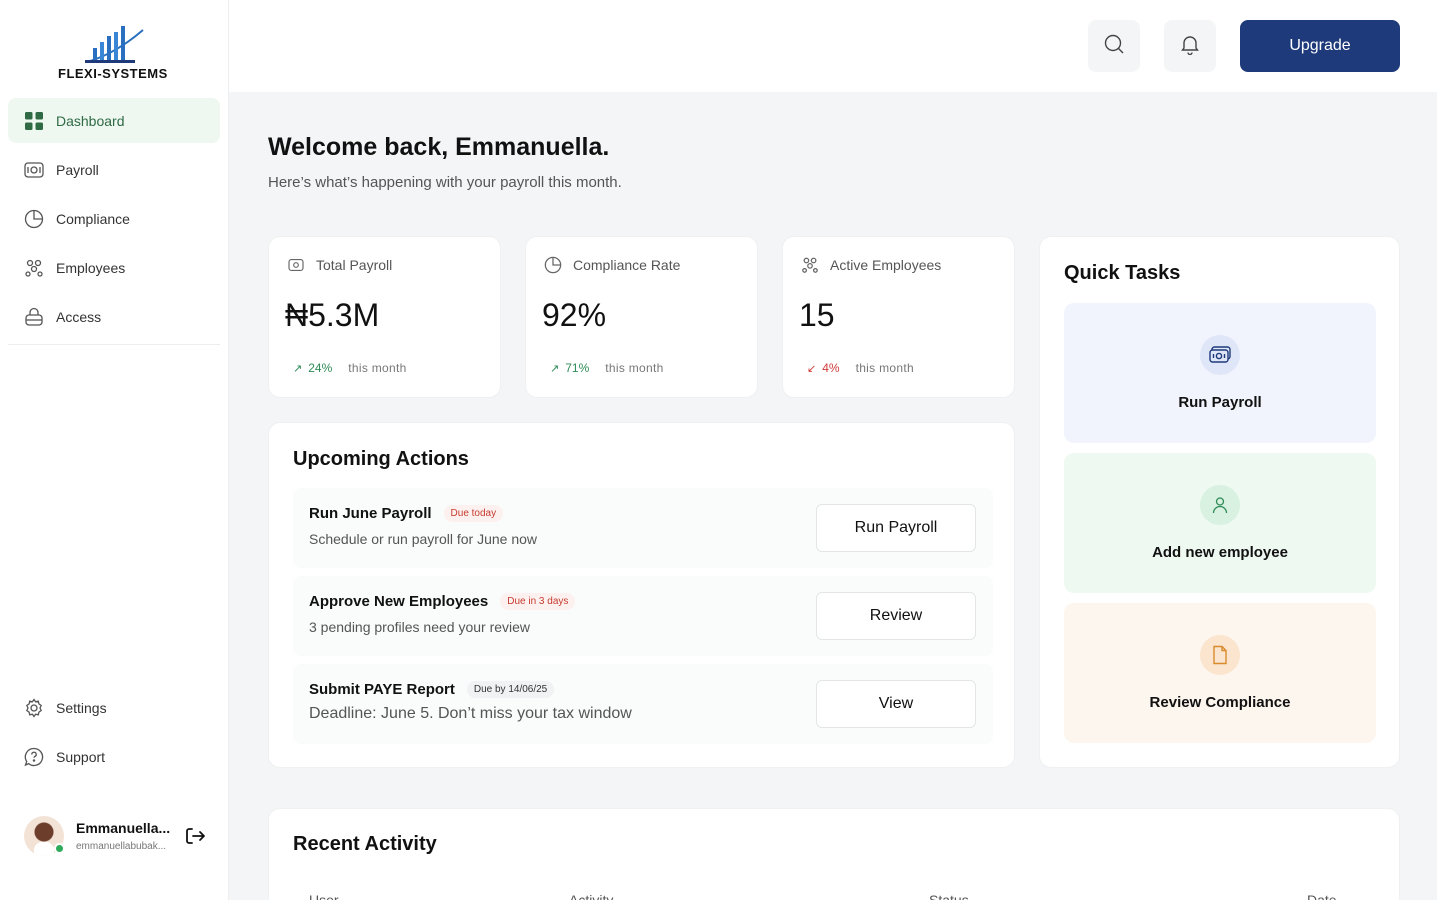  I want to click on user-icon, so click(1220, 505).